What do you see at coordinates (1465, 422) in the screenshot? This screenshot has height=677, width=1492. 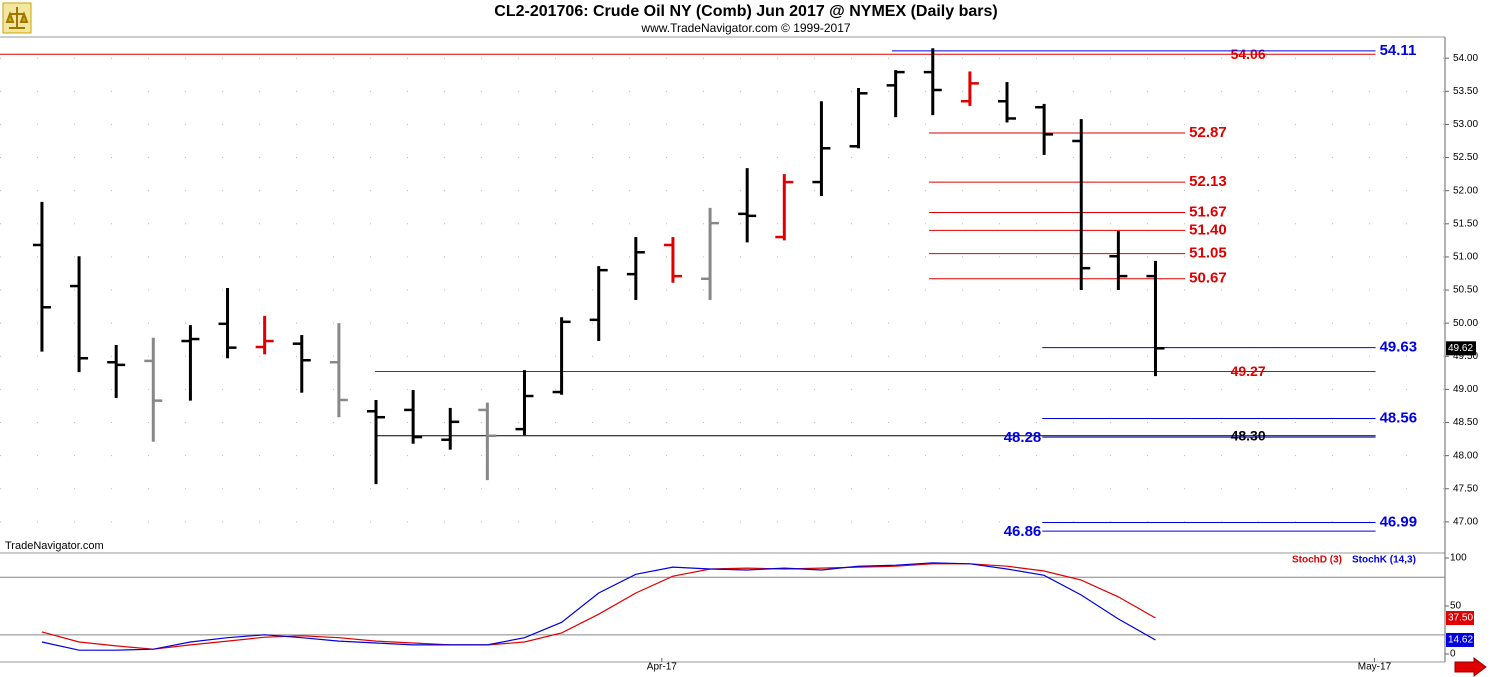 I see `y-tick-label: 48.50` at bounding box center [1465, 422].